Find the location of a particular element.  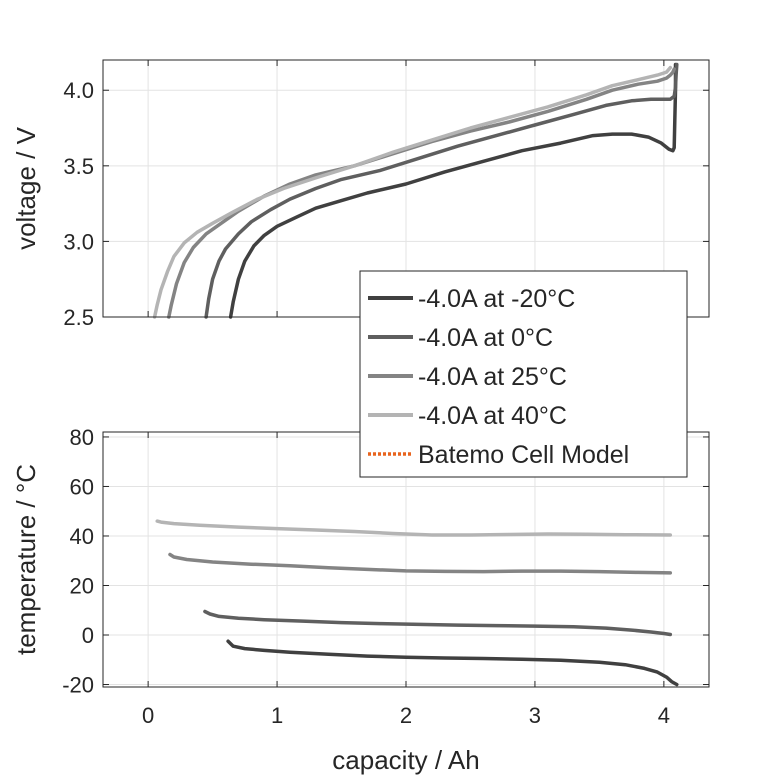

voltage-ytick-label: 3.5 is located at coordinates (78, 166).